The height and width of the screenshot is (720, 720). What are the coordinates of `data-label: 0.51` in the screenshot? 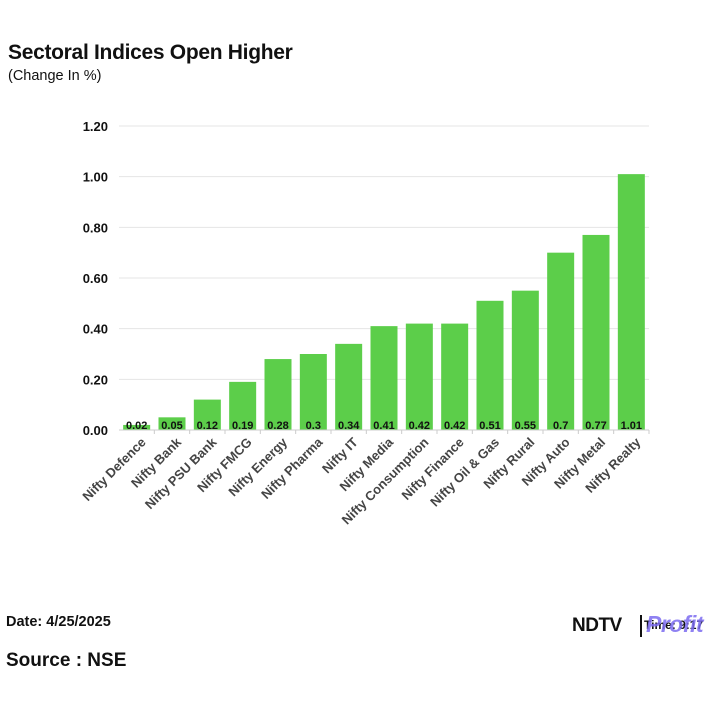 It's located at (489, 426).